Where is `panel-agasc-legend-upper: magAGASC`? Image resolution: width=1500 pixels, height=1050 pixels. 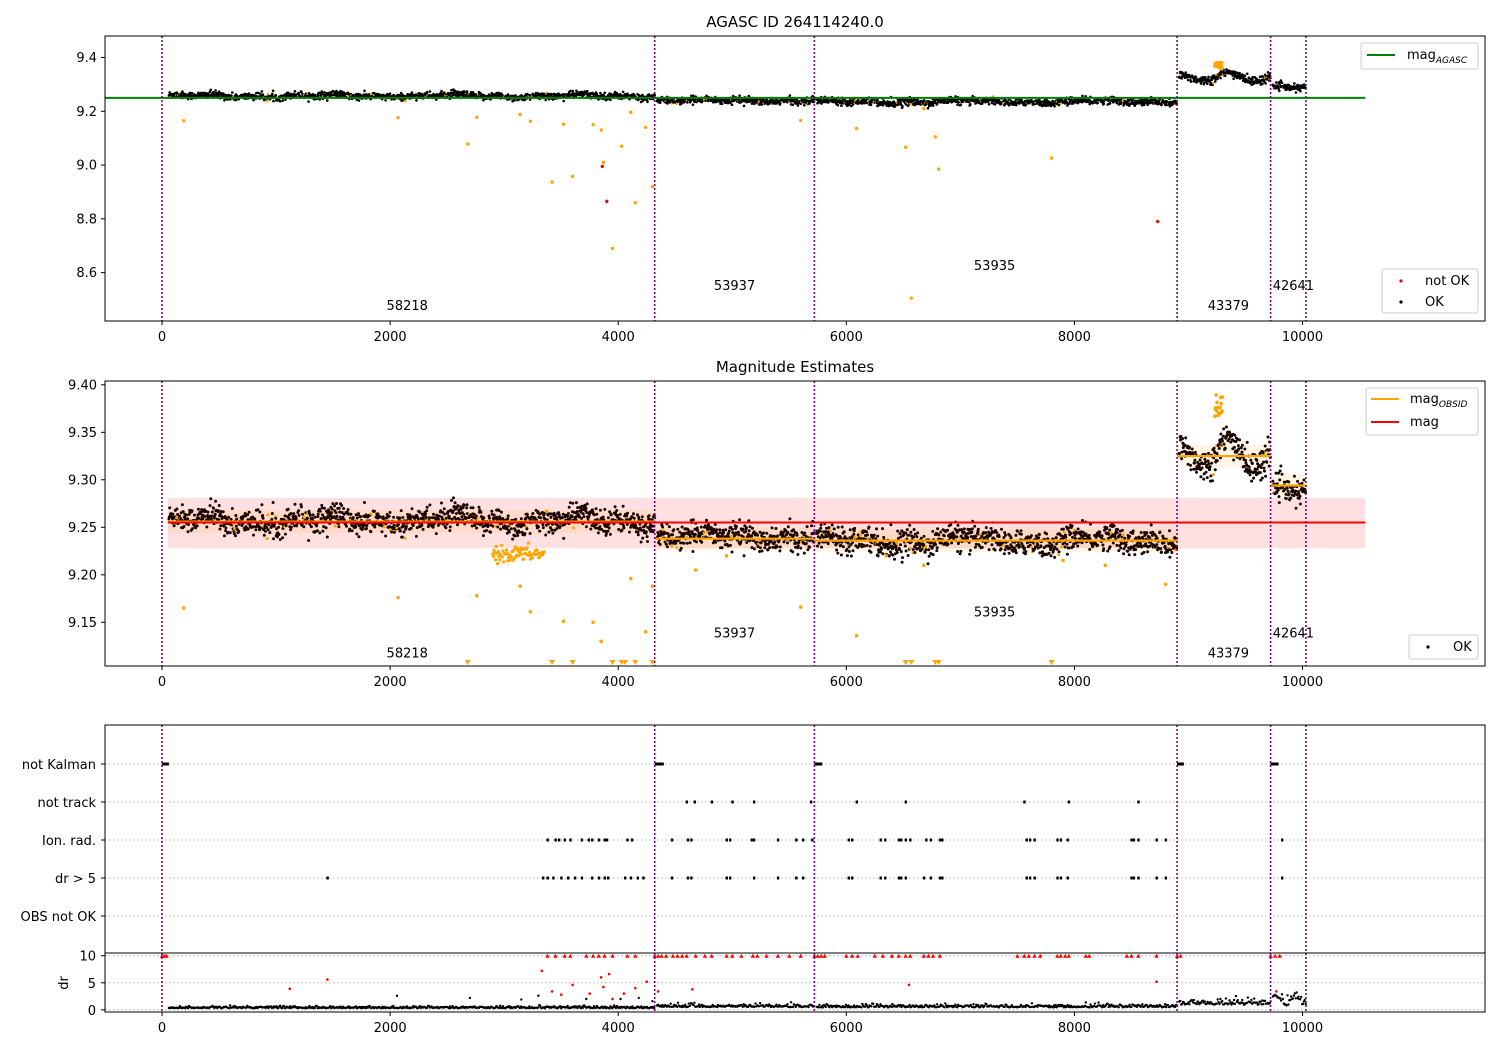
panel-agasc-legend-upper: magAGASC is located at coordinates (1419, 56).